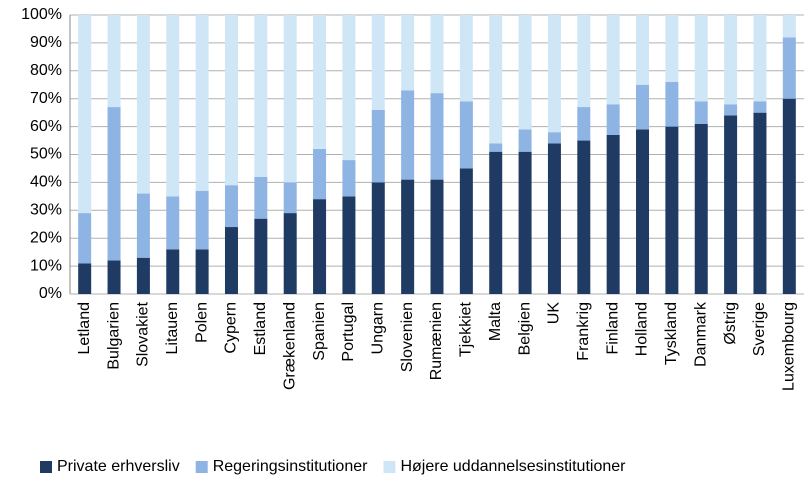  What do you see at coordinates (46, 98) in the screenshot?
I see `y-tick-label: 70%` at bounding box center [46, 98].